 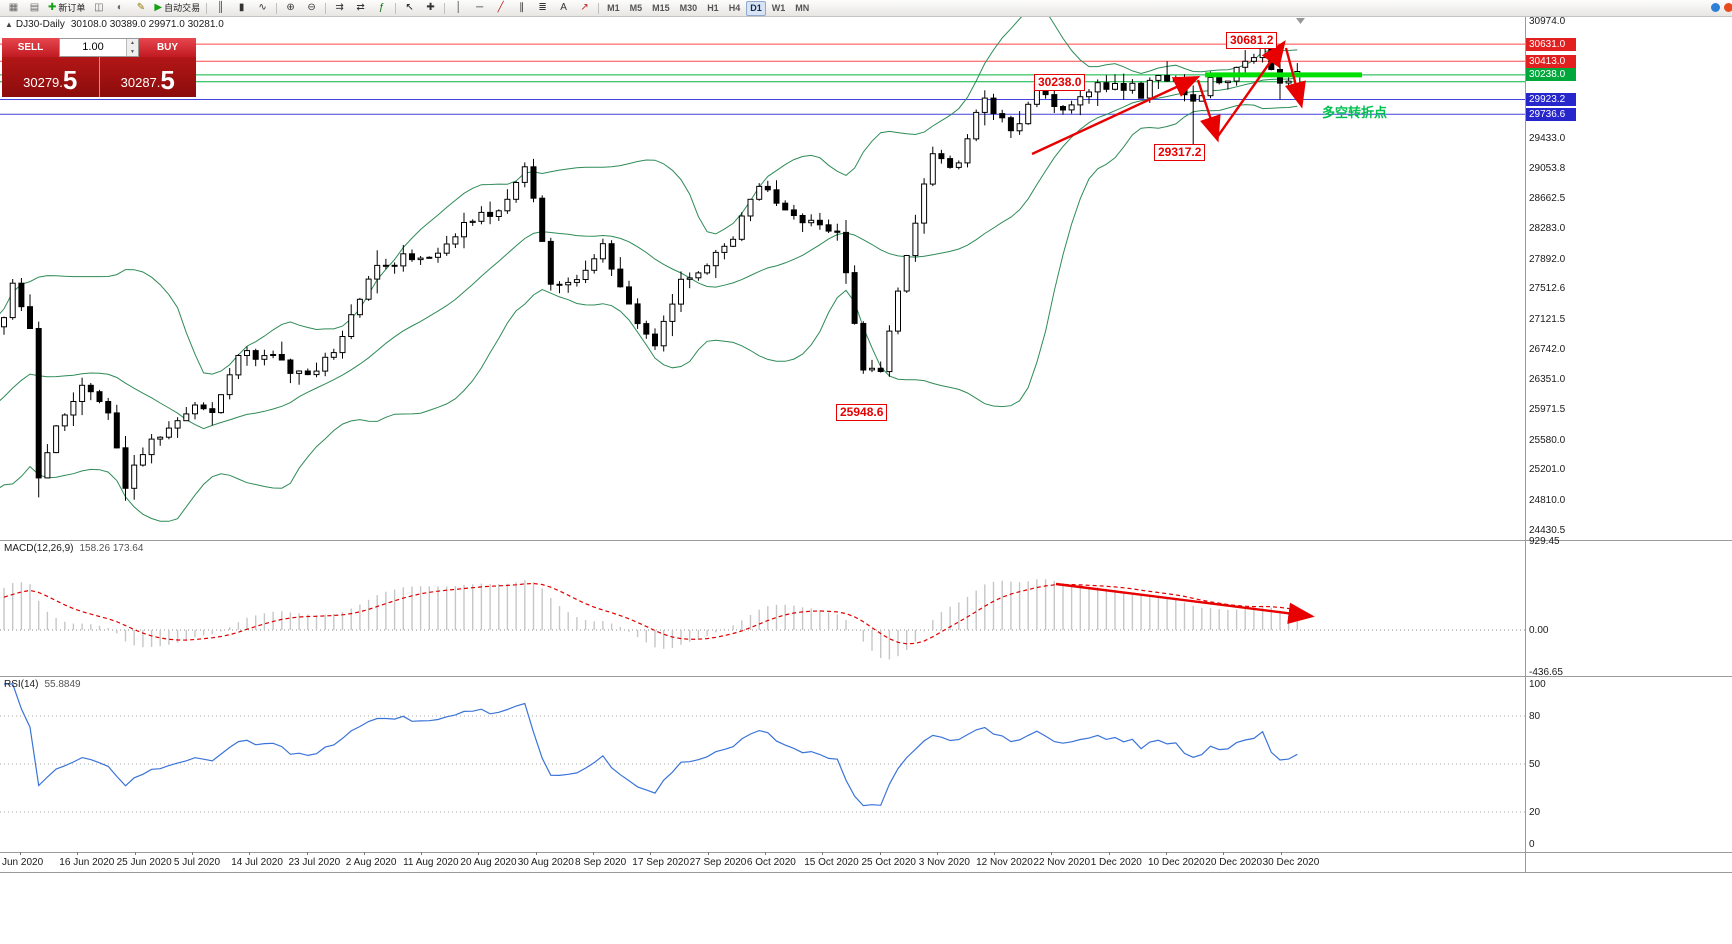 I want to click on profiles-icon-glyph: ▤, so click(x=34, y=7).